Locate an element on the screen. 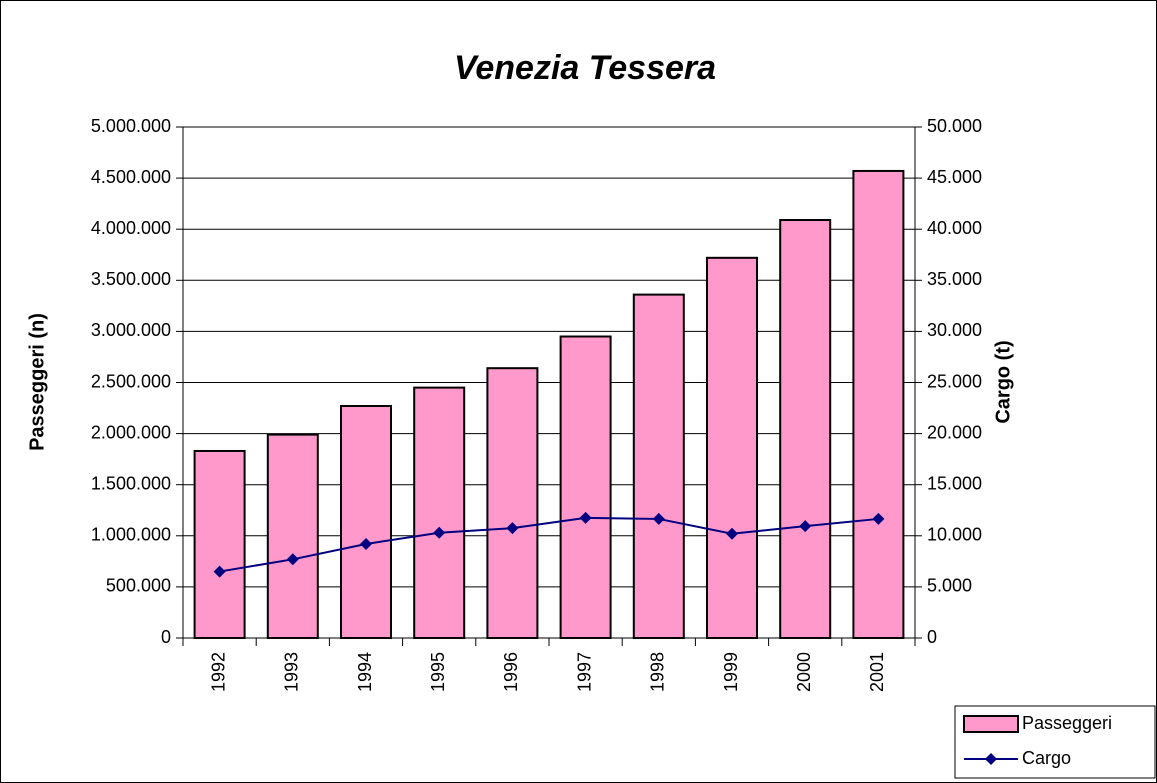  y-tick-label: 4.000.000 is located at coordinates (131, 228).